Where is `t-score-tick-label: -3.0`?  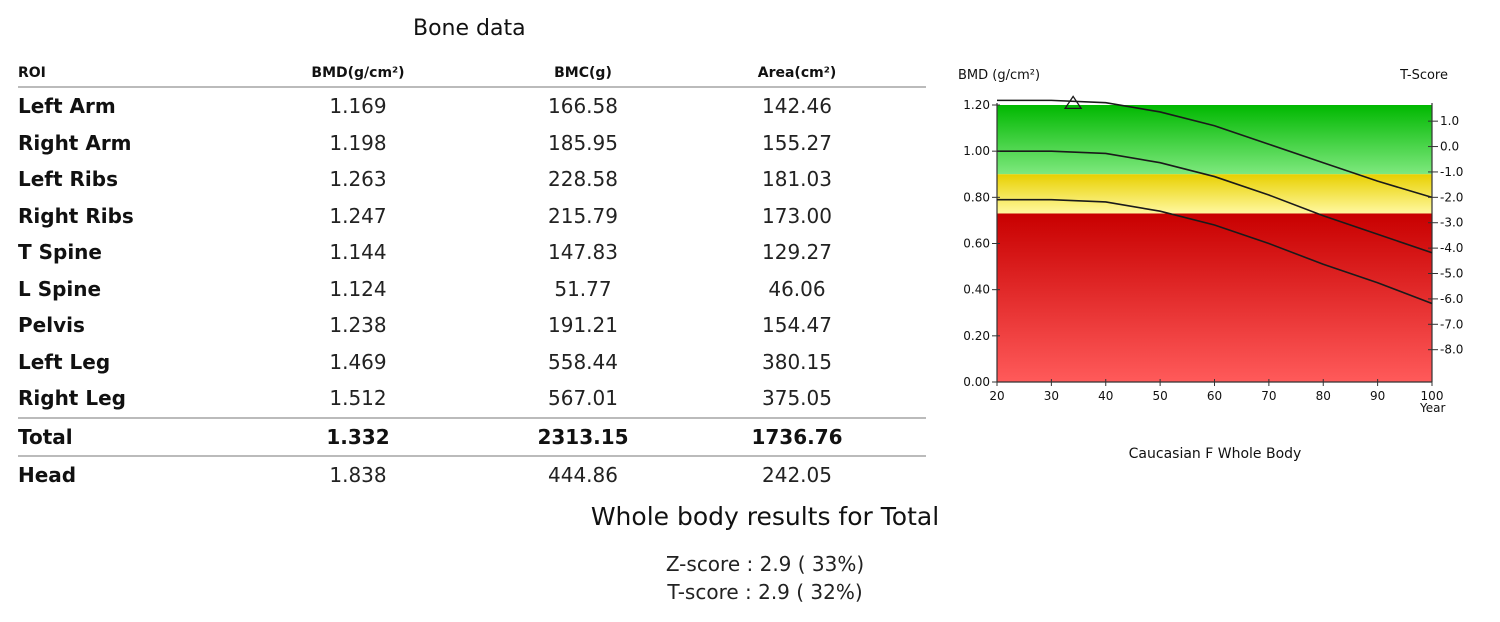 t-score-tick-label: -3.0 is located at coordinates (1451, 223).